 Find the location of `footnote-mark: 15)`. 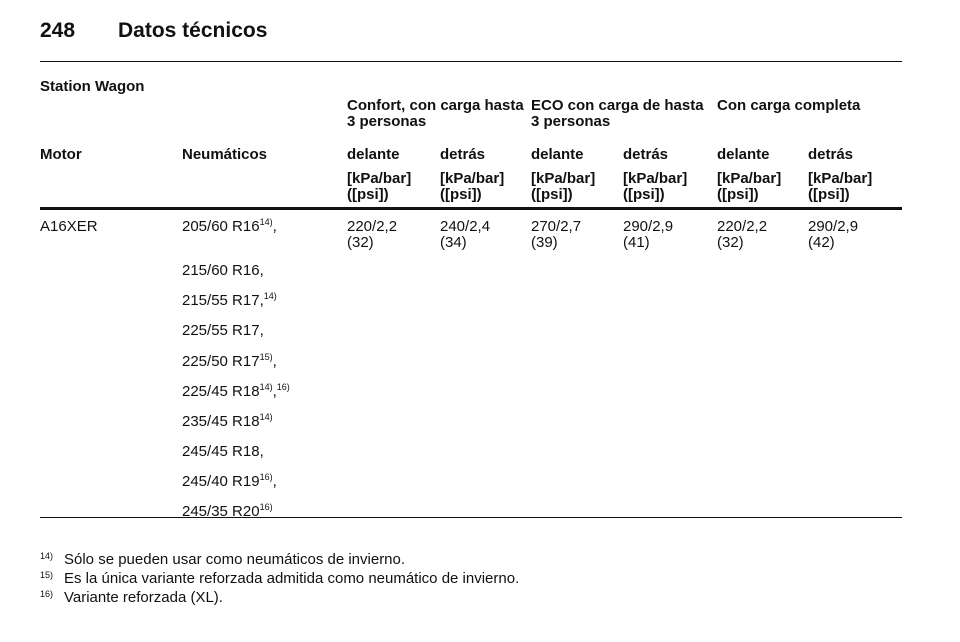

footnote-mark: 15) is located at coordinates (47, 575).